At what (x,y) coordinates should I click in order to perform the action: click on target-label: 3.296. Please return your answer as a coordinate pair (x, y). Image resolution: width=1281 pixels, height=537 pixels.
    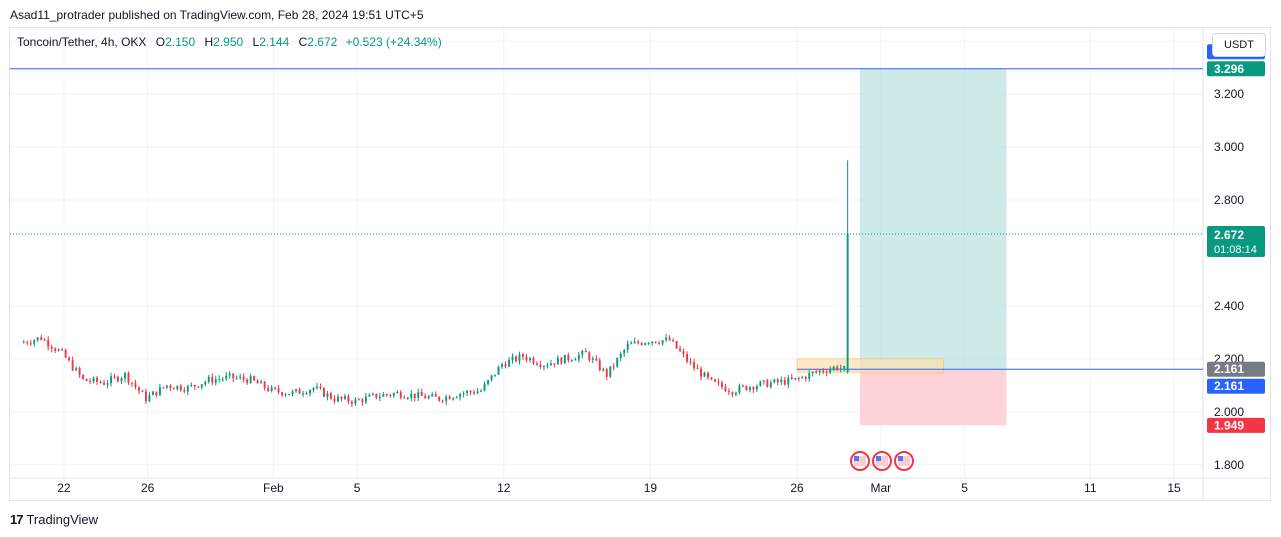
    Looking at the image, I should click on (1229, 69).